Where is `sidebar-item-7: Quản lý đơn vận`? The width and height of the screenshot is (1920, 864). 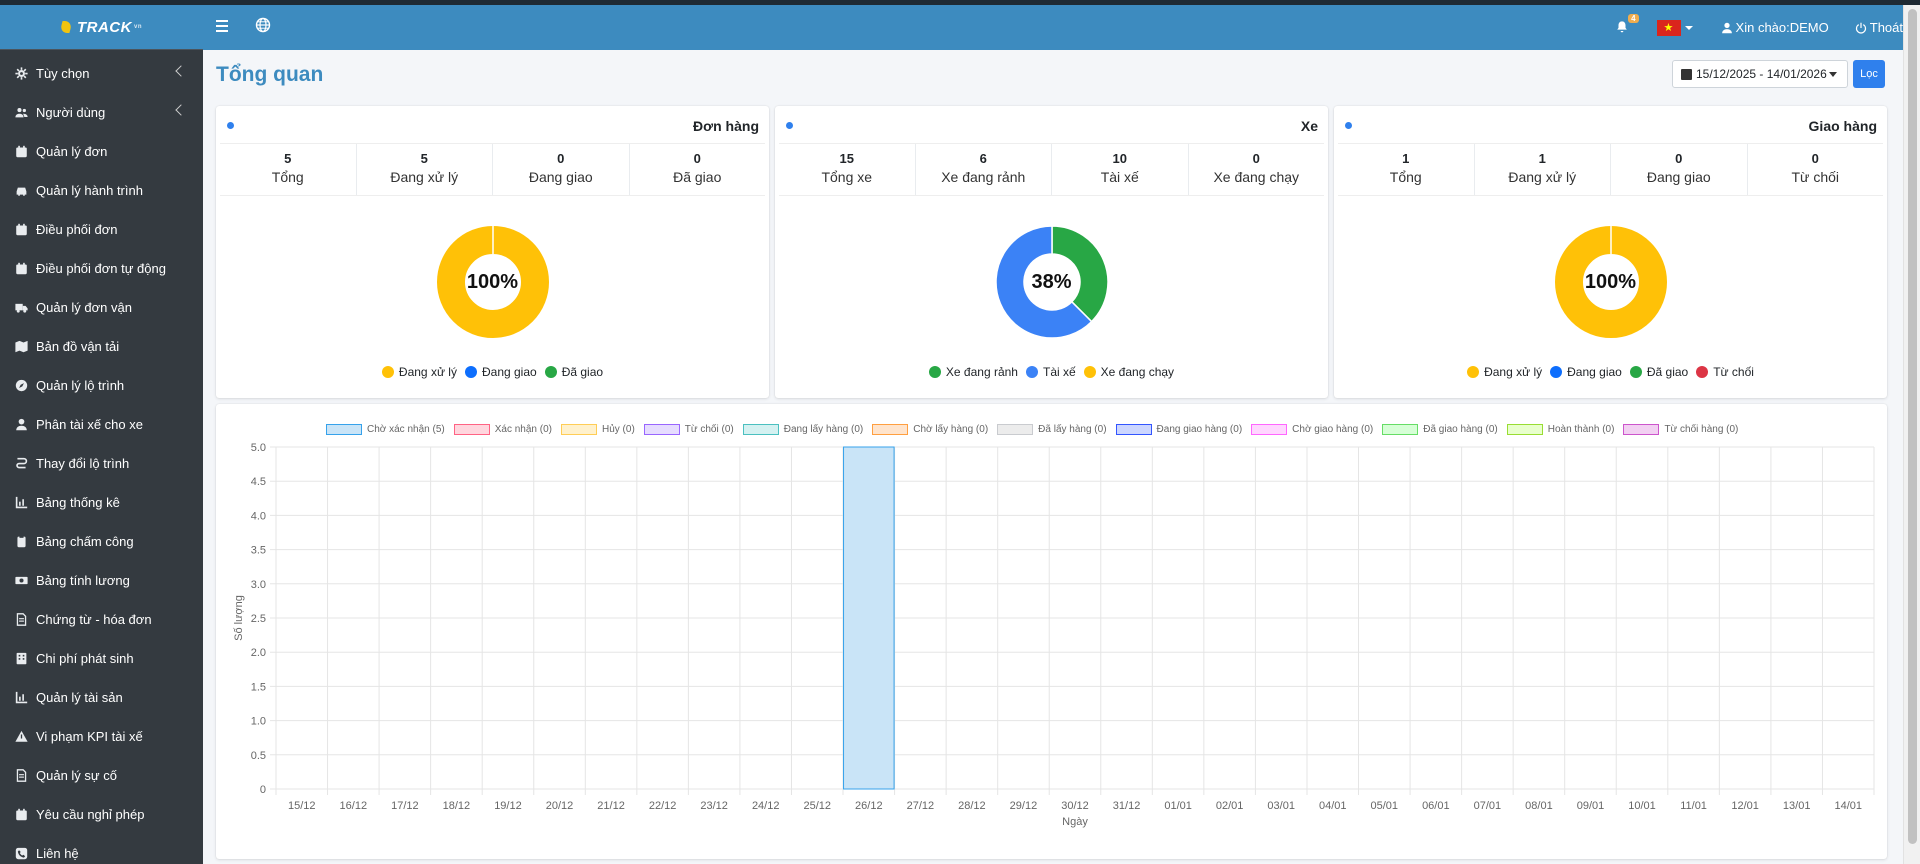 sidebar-item-7: Quản lý đơn vận is located at coordinates (101, 307).